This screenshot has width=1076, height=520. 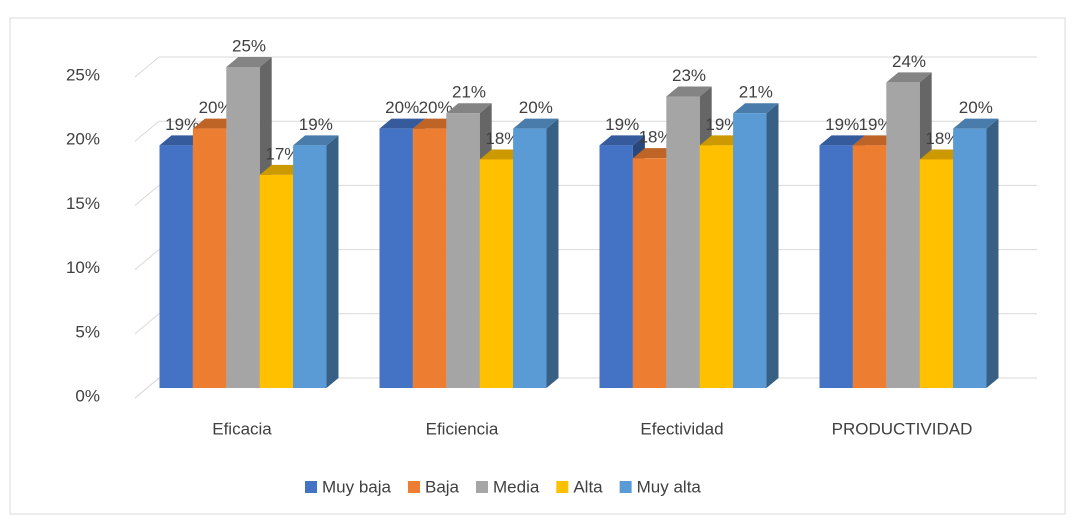 I want to click on y-tick-label: 15%, so click(x=83, y=203).